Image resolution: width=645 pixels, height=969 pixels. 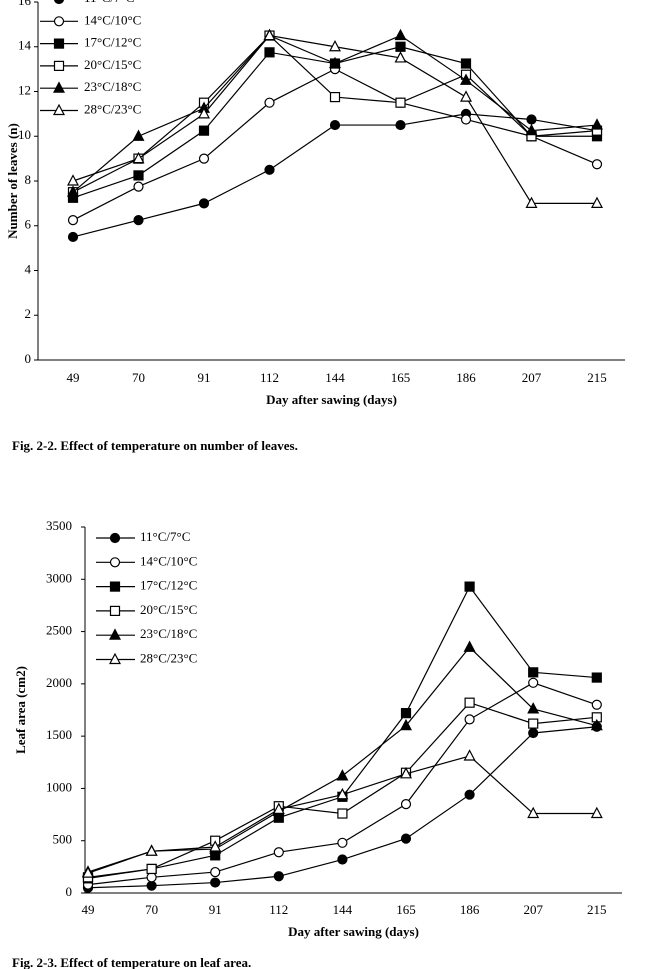 What do you see at coordinates (28, 179) in the screenshot?
I see `y-tick-label: 8` at bounding box center [28, 179].